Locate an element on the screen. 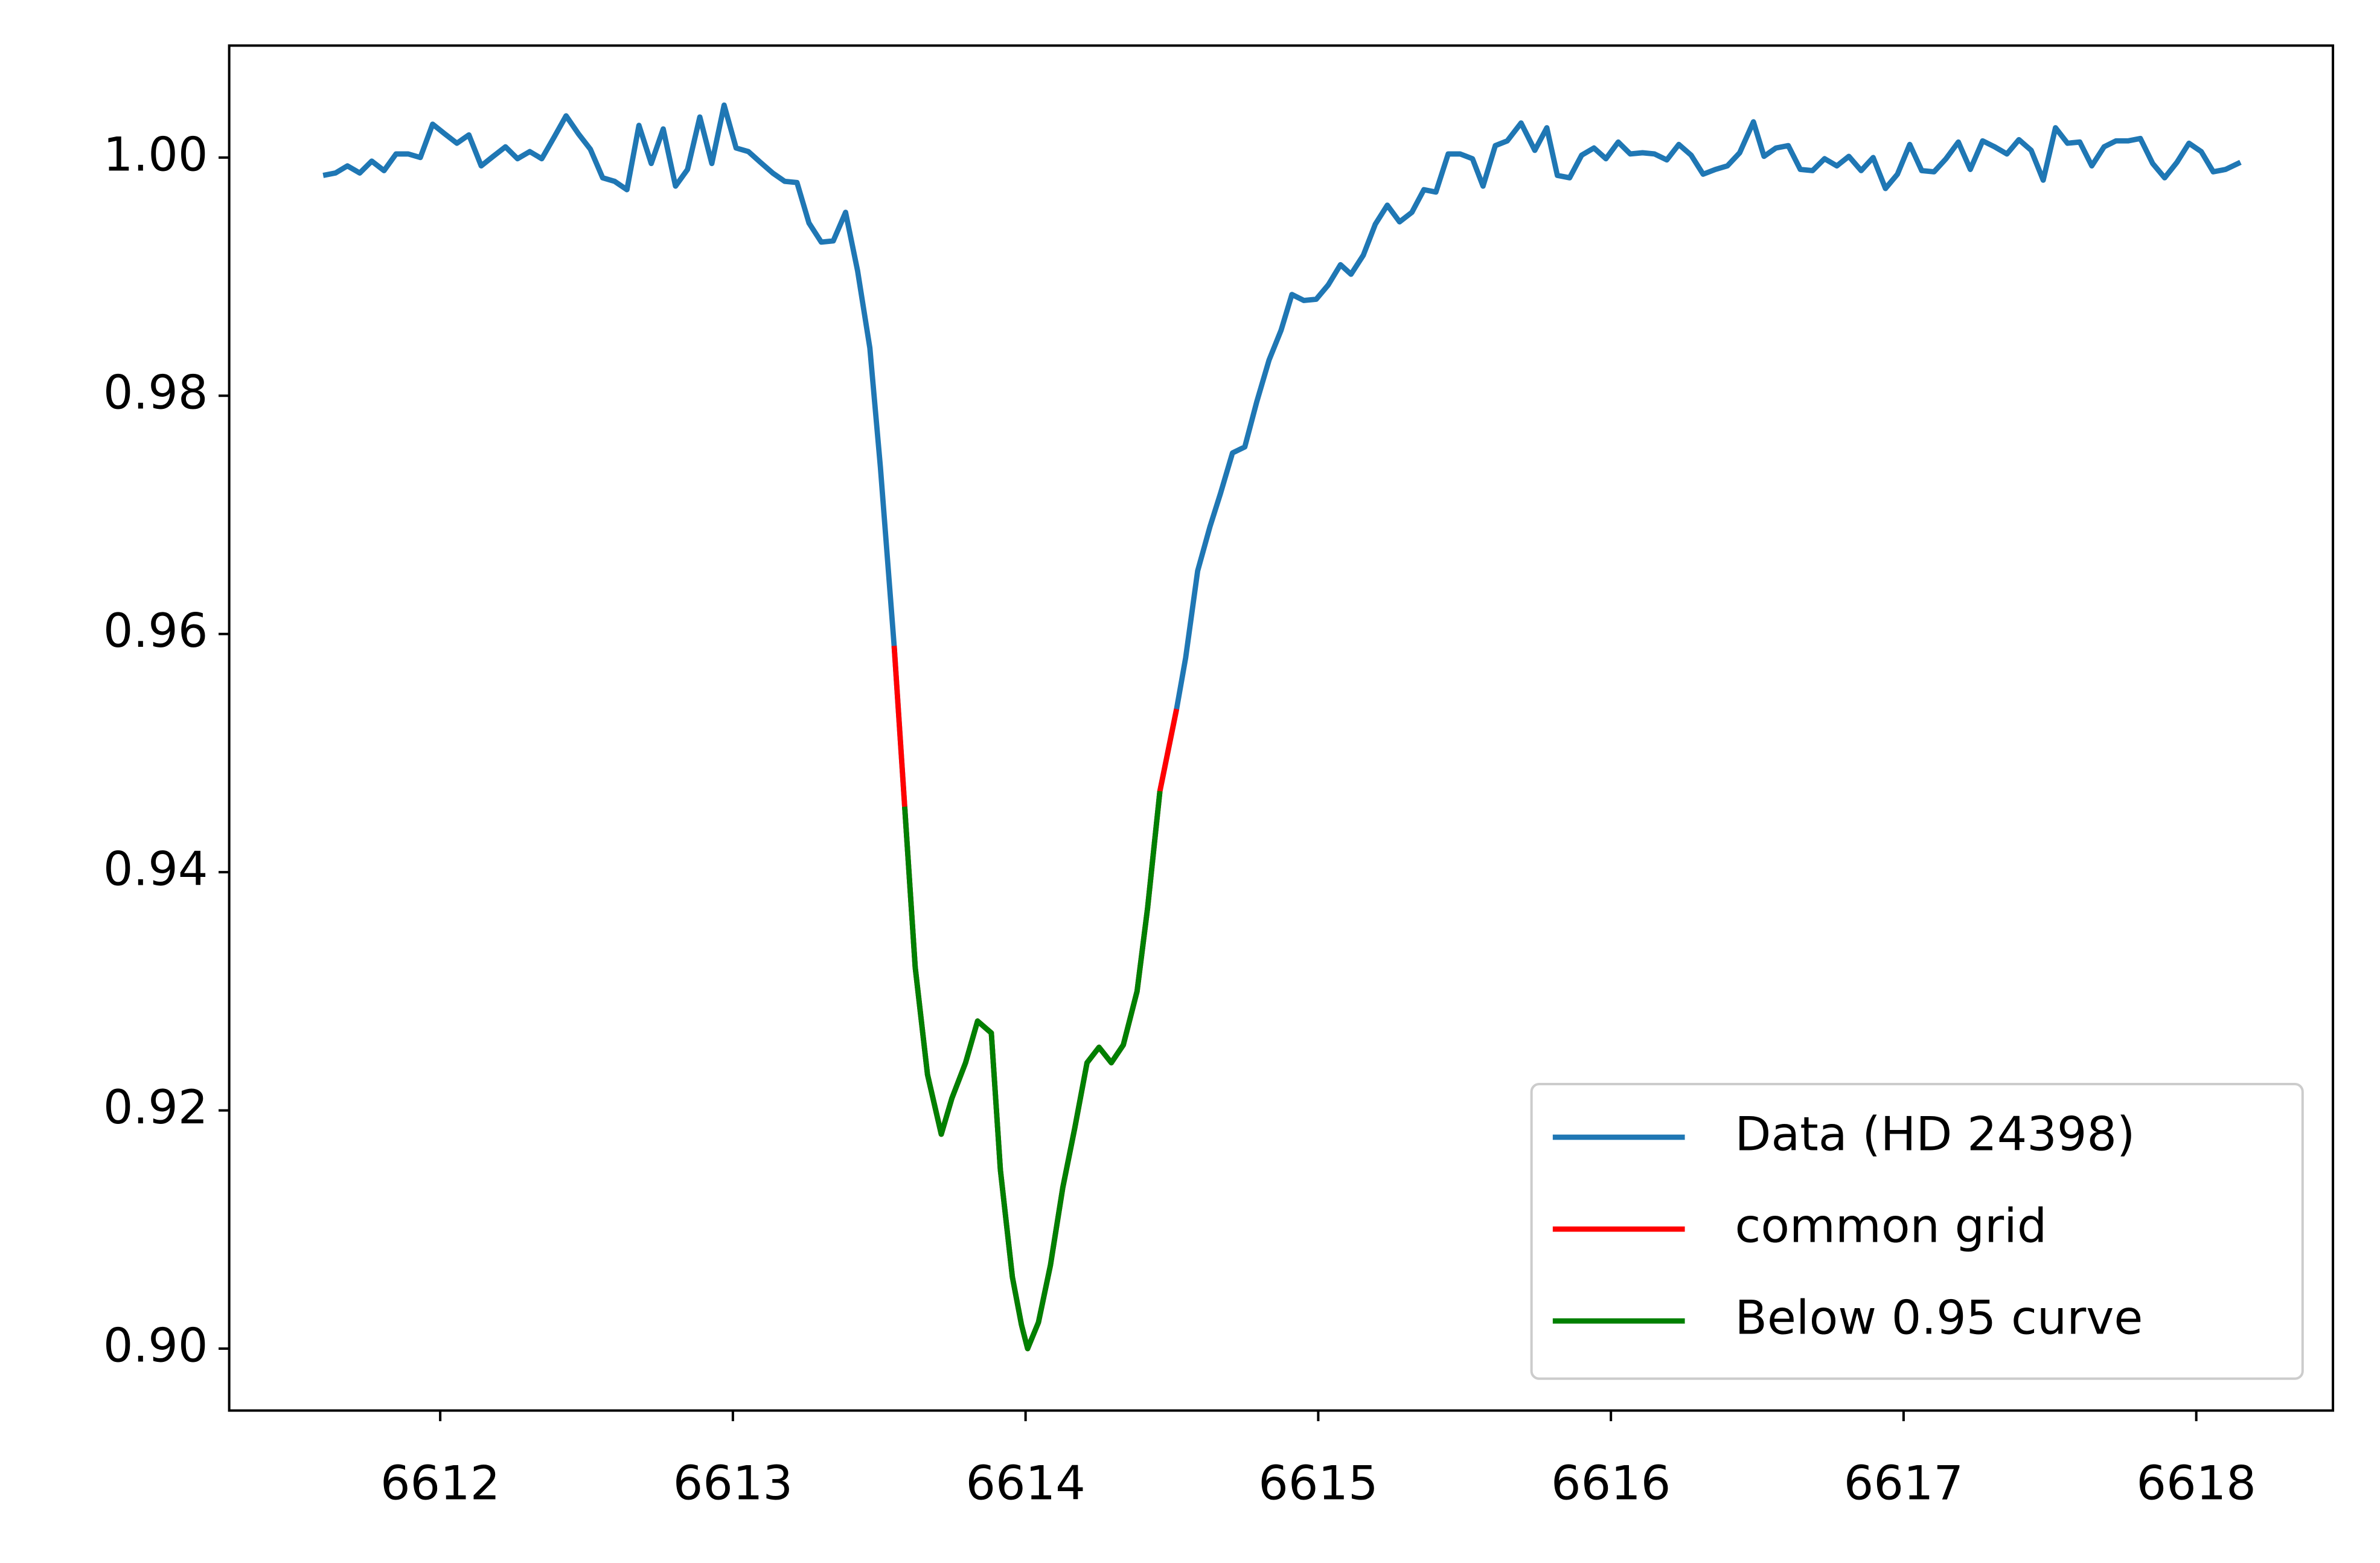 Image resolution: width=2380 pixels, height=1563 pixels. x-tick-label: 6614 is located at coordinates (1025, 1484).